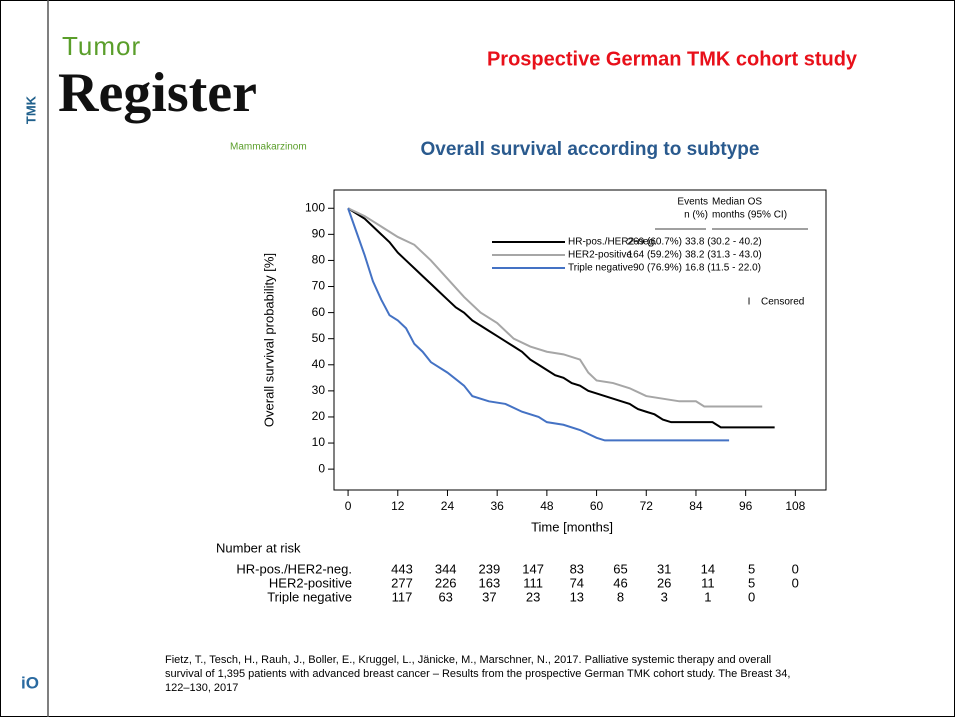 The width and height of the screenshot is (955, 722). What do you see at coordinates (258, 547) in the screenshot?
I see `risk-title: Number at risk` at bounding box center [258, 547].